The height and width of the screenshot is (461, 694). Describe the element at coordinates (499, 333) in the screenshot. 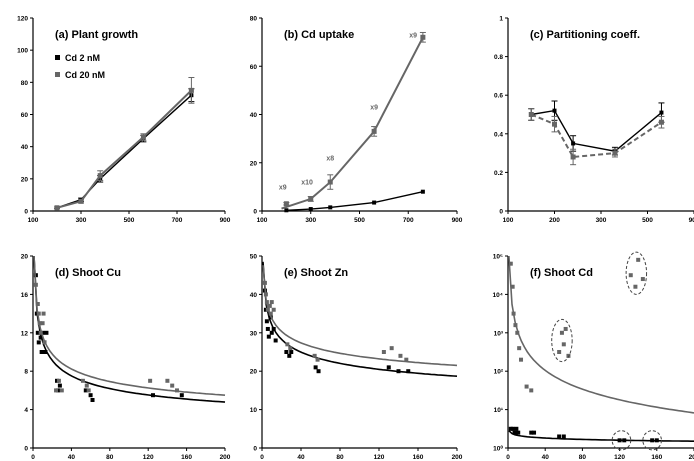

I see `y-tick-label: 10³` at that location.